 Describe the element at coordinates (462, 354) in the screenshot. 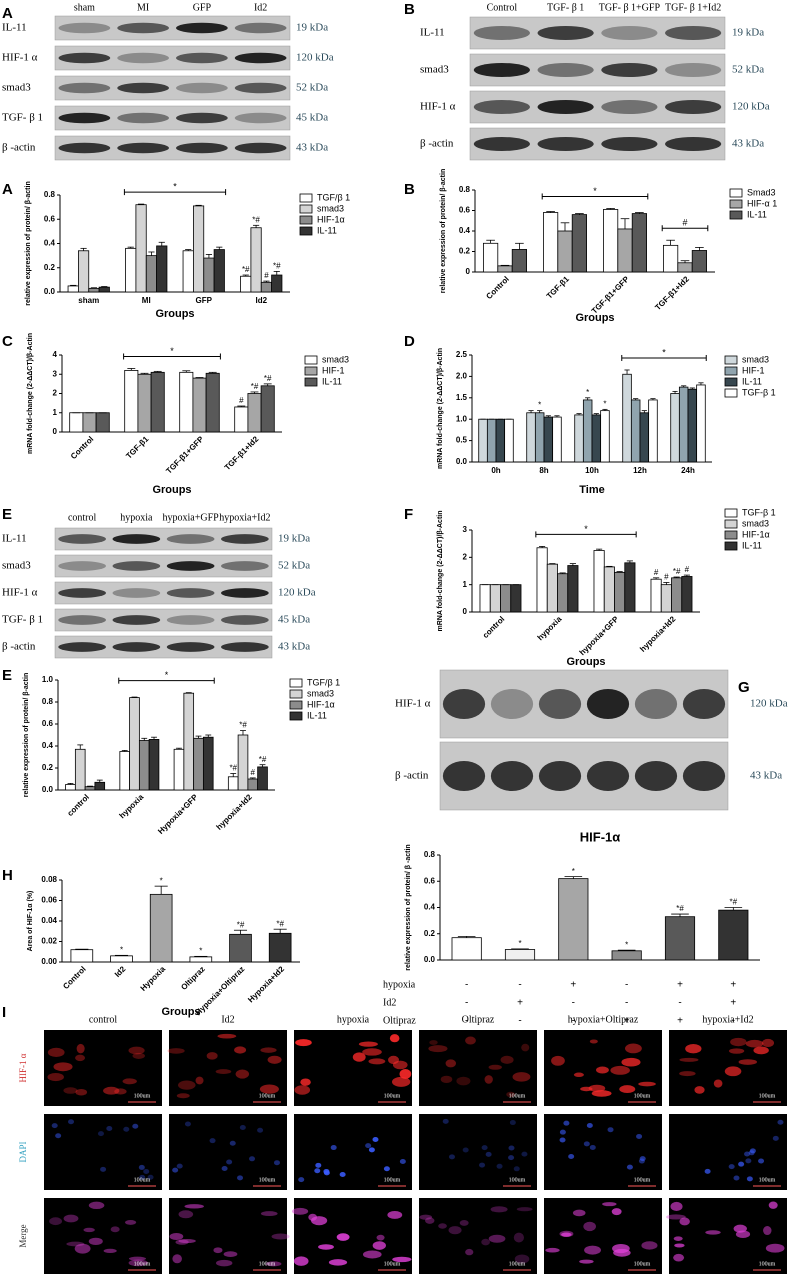

I see `y-tick-label: 2.5` at that location.